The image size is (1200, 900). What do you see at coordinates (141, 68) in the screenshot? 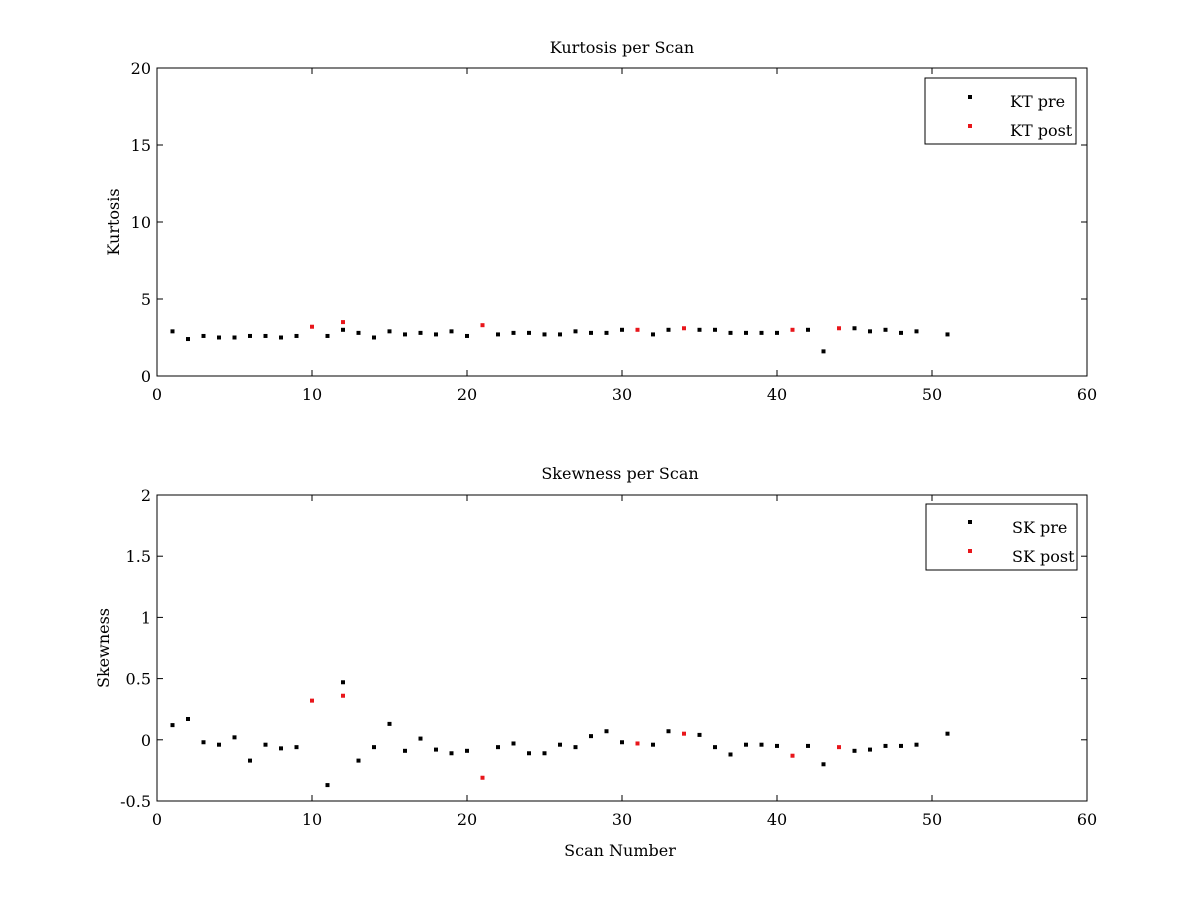
I see `y-tick-label: 20` at bounding box center [141, 68].